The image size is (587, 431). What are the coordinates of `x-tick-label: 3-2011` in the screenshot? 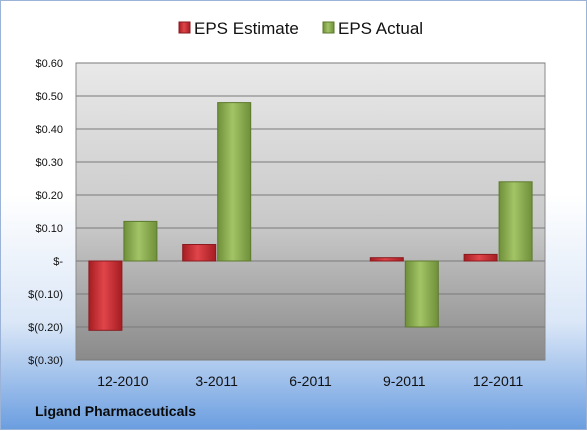 It's located at (216, 381).